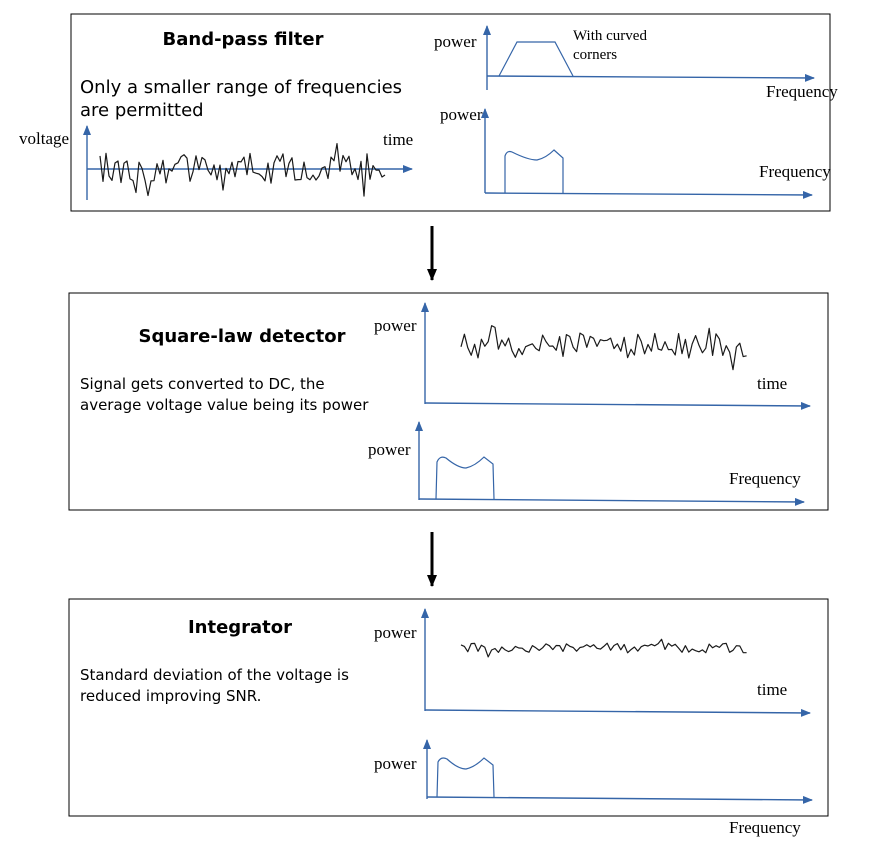 The width and height of the screenshot is (873, 857). I want to click on time-plot: voltage time, so click(216, 162).